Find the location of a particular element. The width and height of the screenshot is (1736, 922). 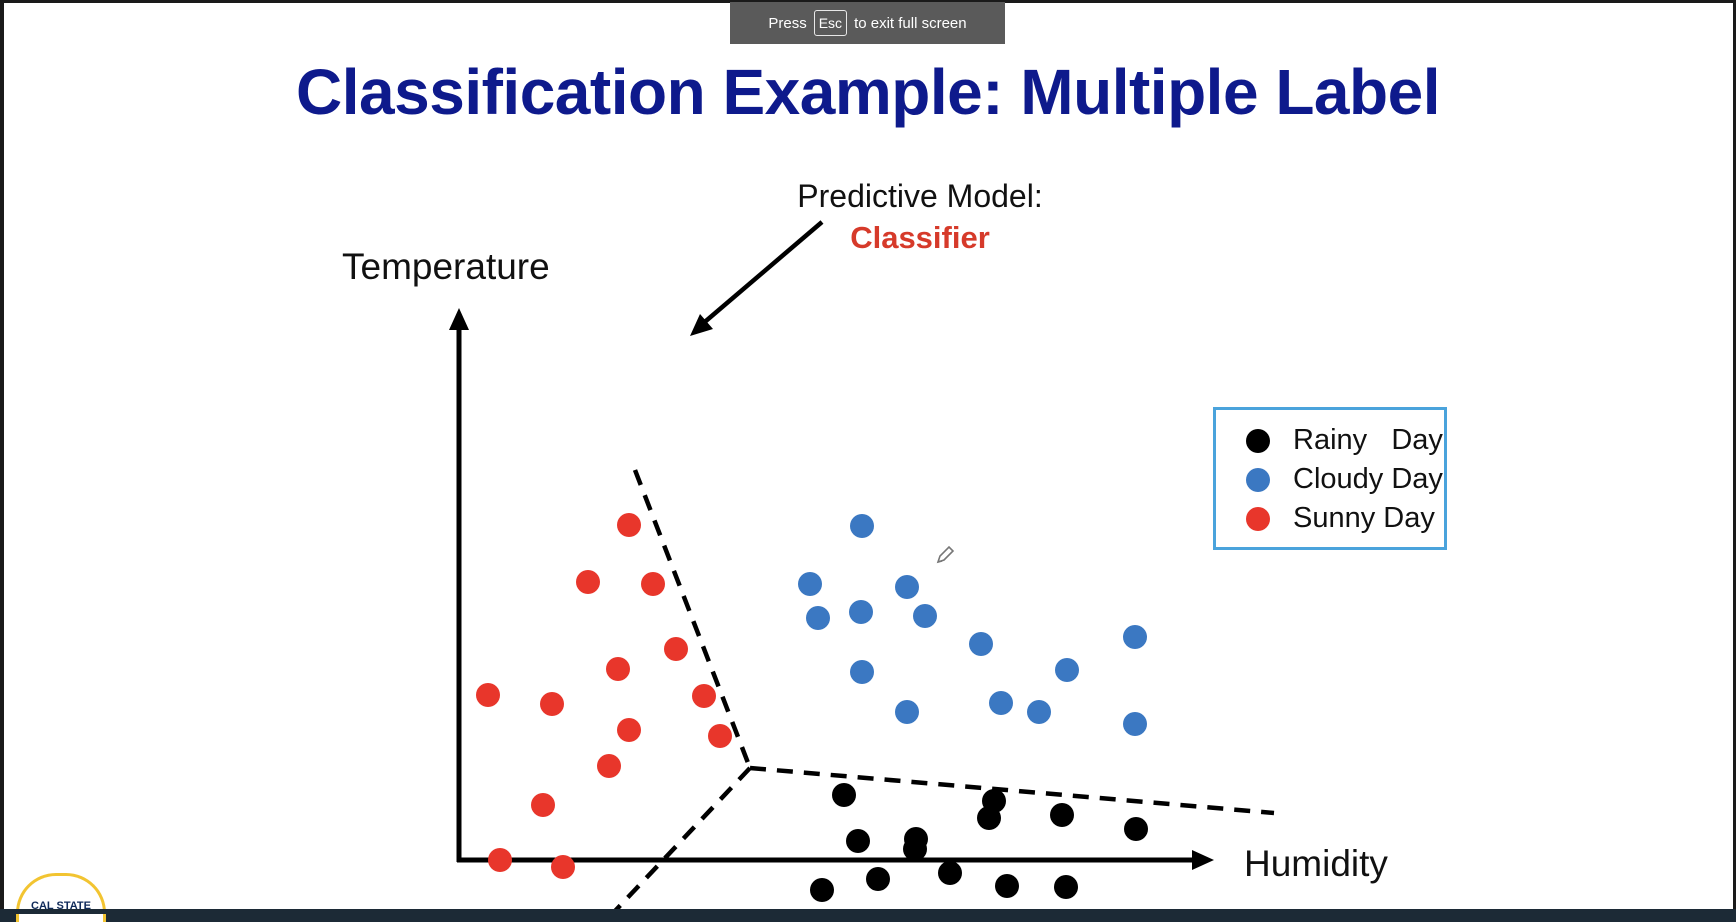

legend-item-cloudy: Cloudy Day is located at coordinates (1344, 479).